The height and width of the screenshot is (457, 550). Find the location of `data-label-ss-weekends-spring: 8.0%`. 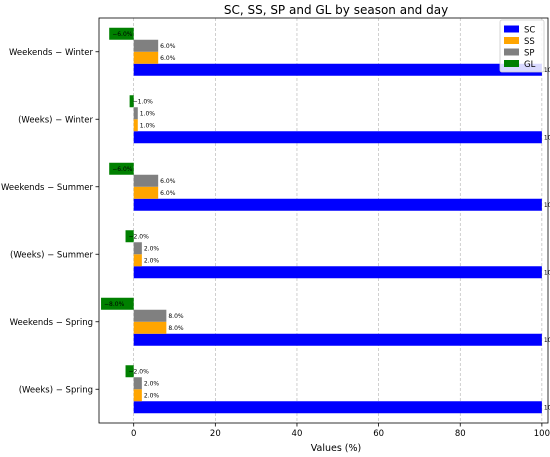

data-label-ss-weekends-spring: 8.0% is located at coordinates (176, 328).